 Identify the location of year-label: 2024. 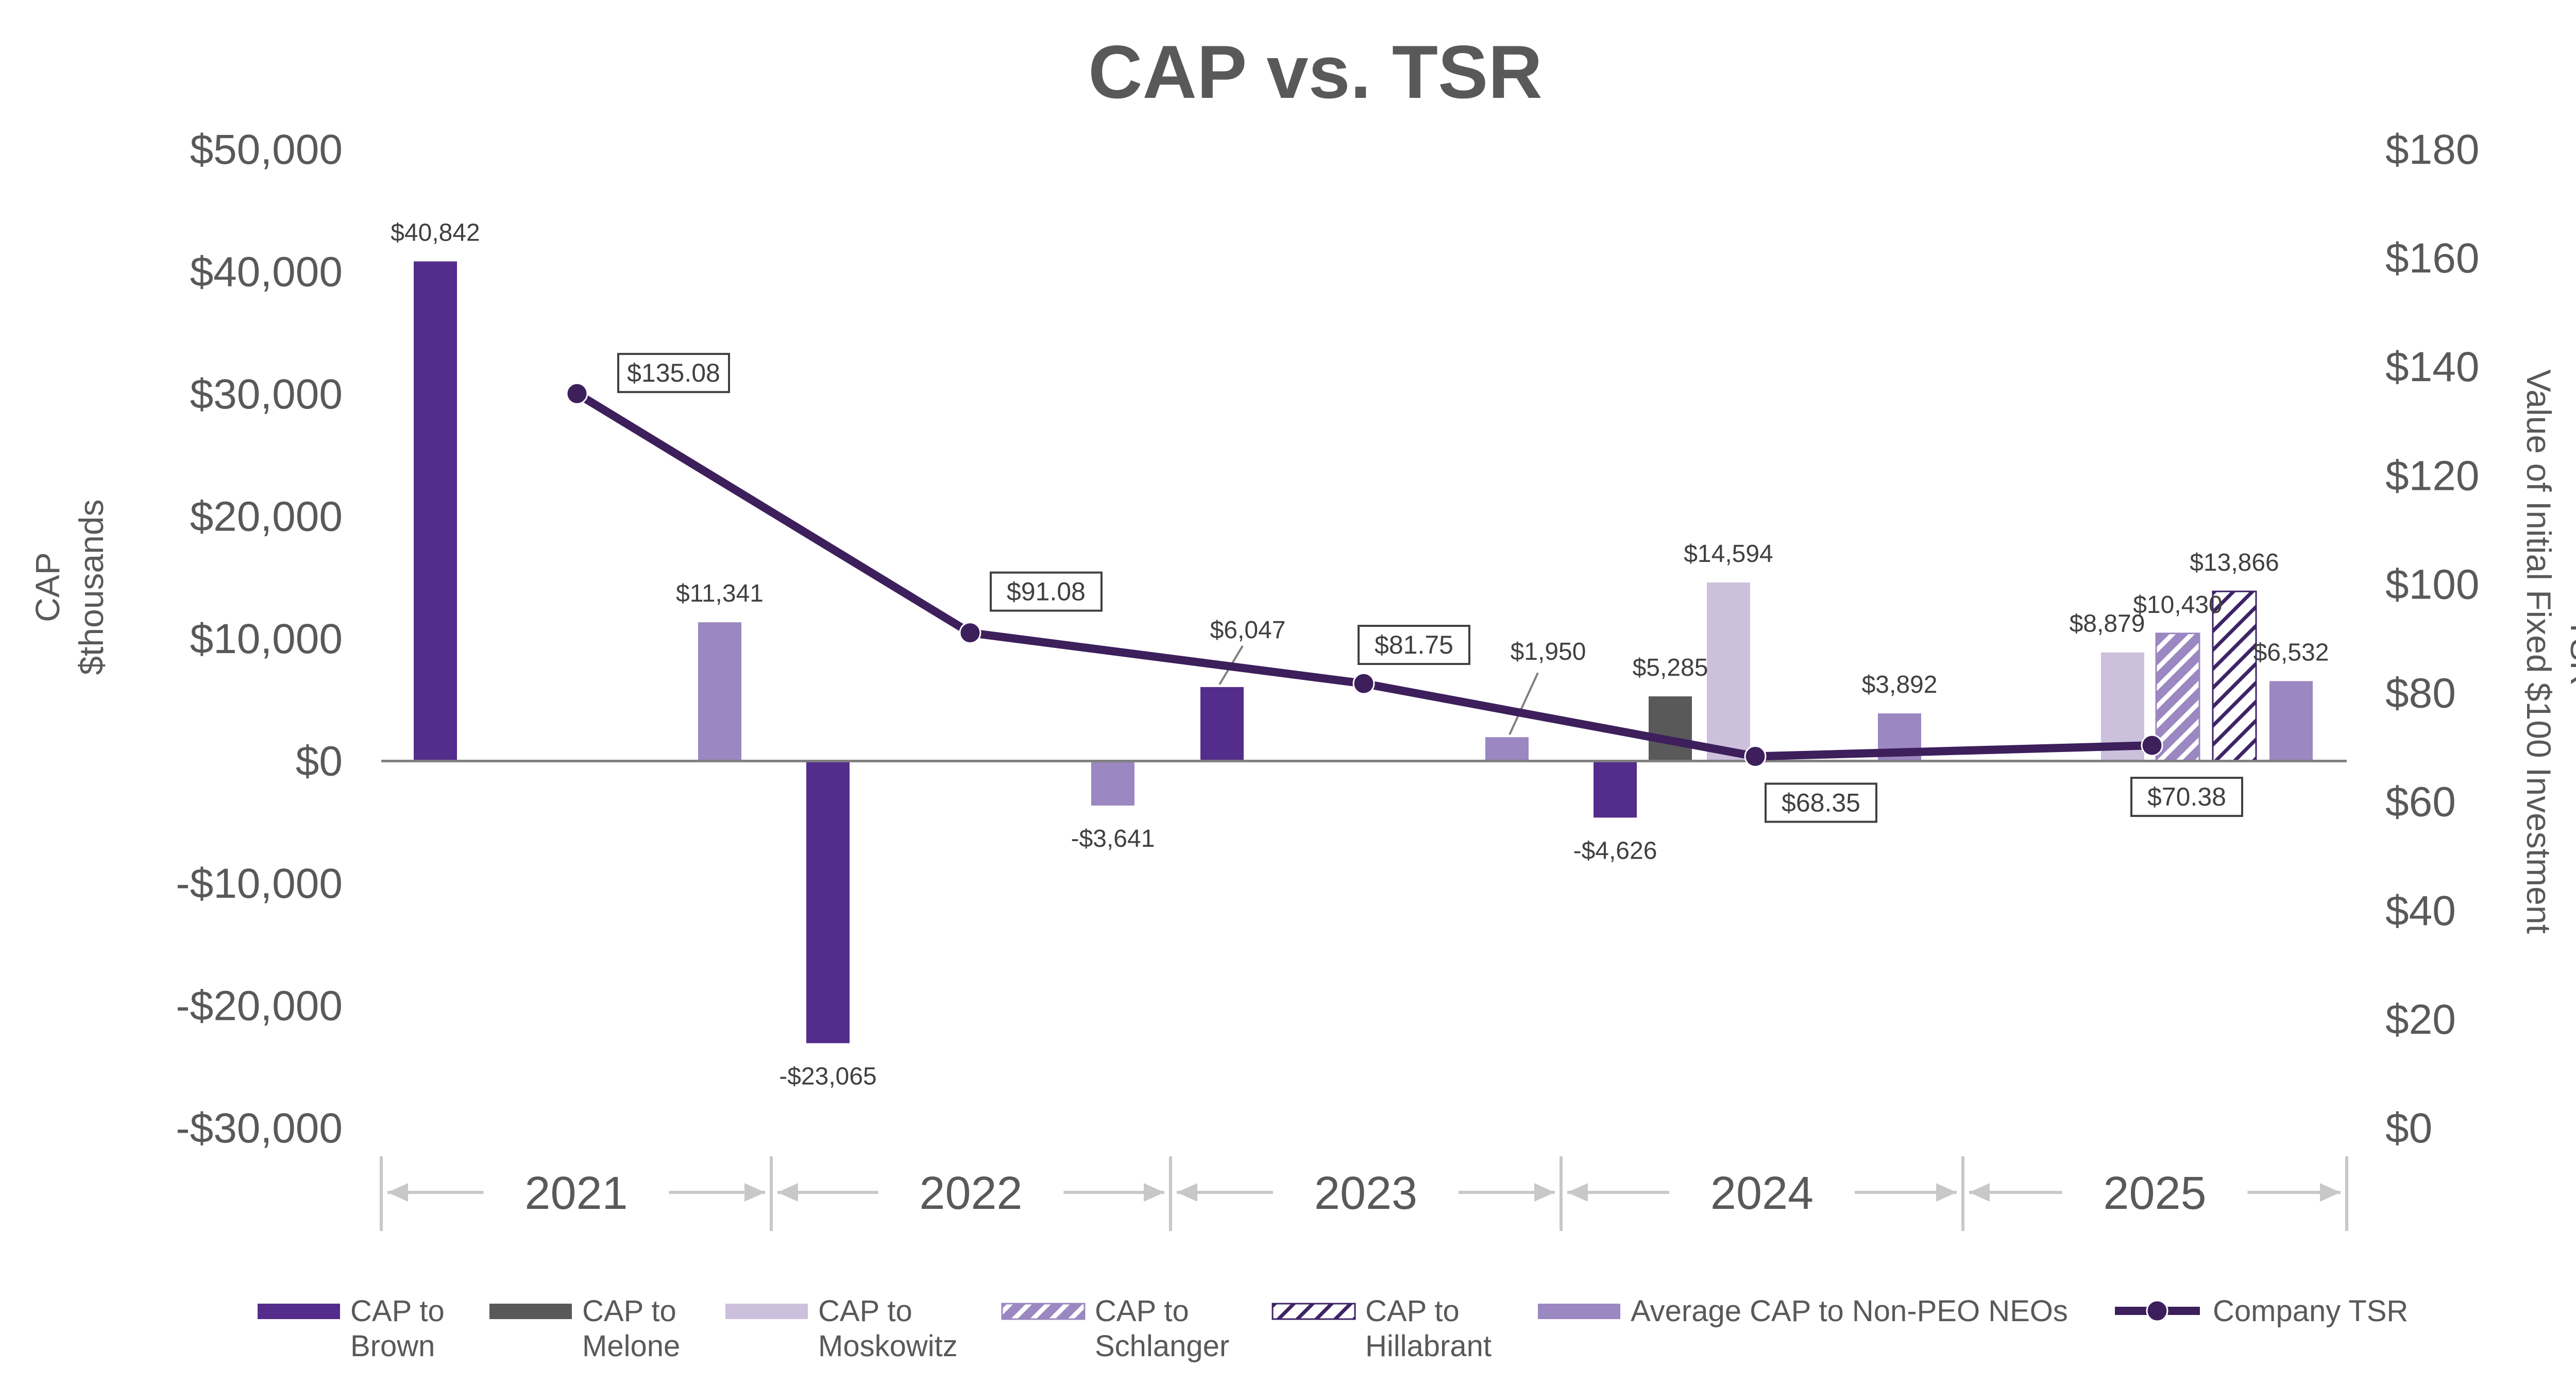
(1762, 1193).